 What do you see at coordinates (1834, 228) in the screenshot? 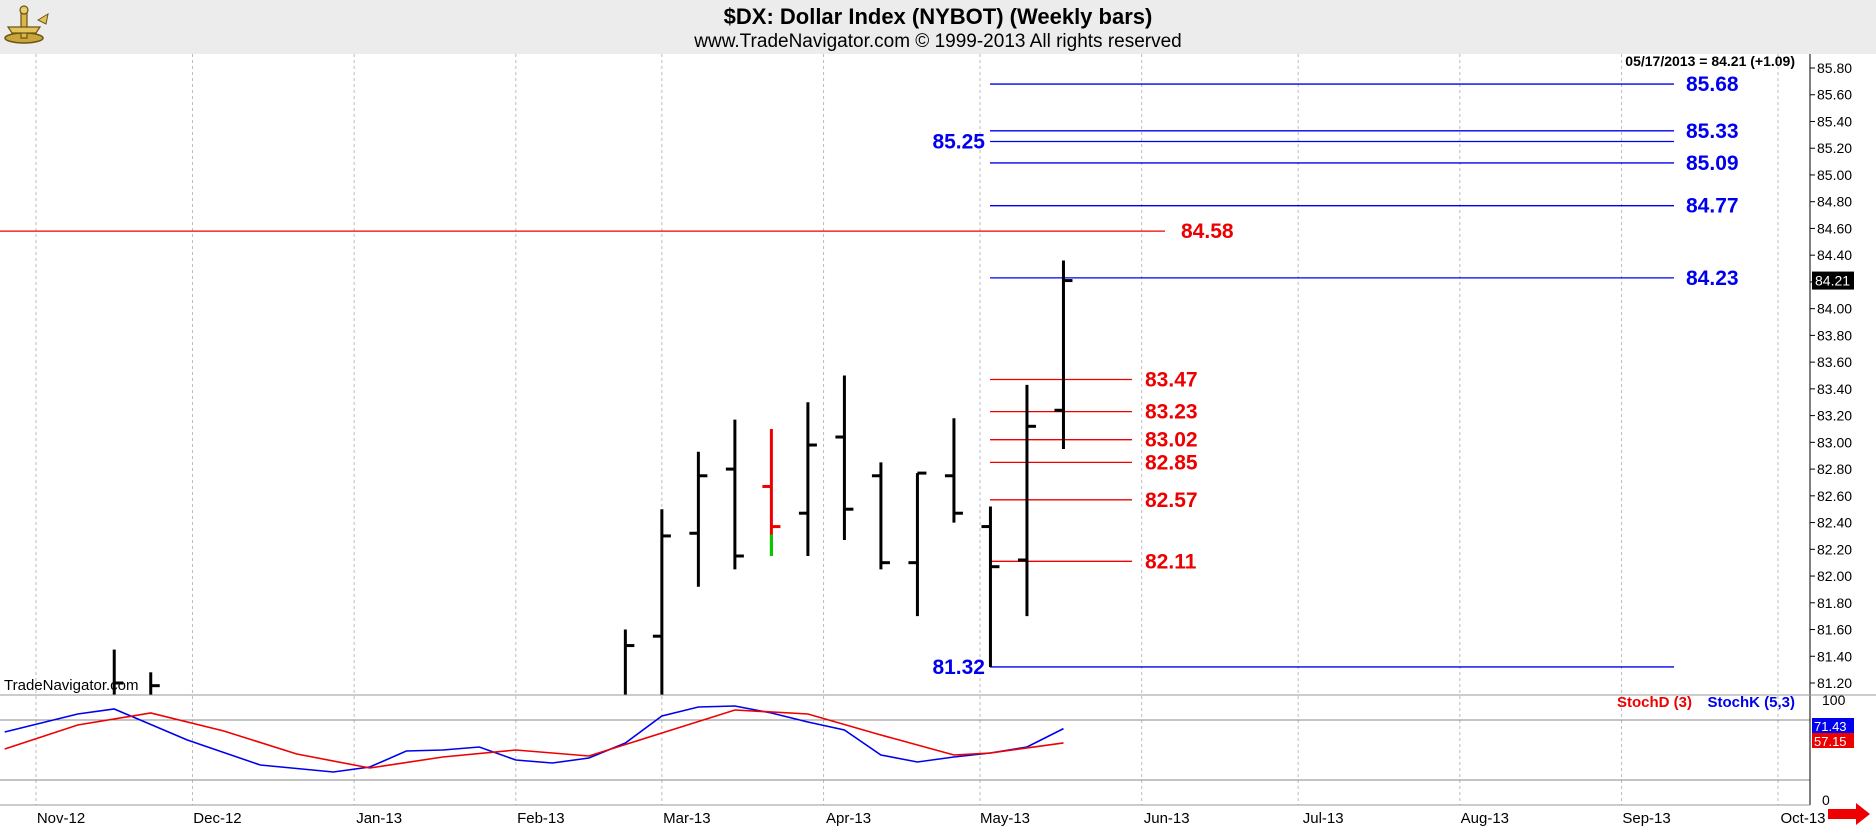
I see `price-tick-label: 84.60` at bounding box center [1834, 228].